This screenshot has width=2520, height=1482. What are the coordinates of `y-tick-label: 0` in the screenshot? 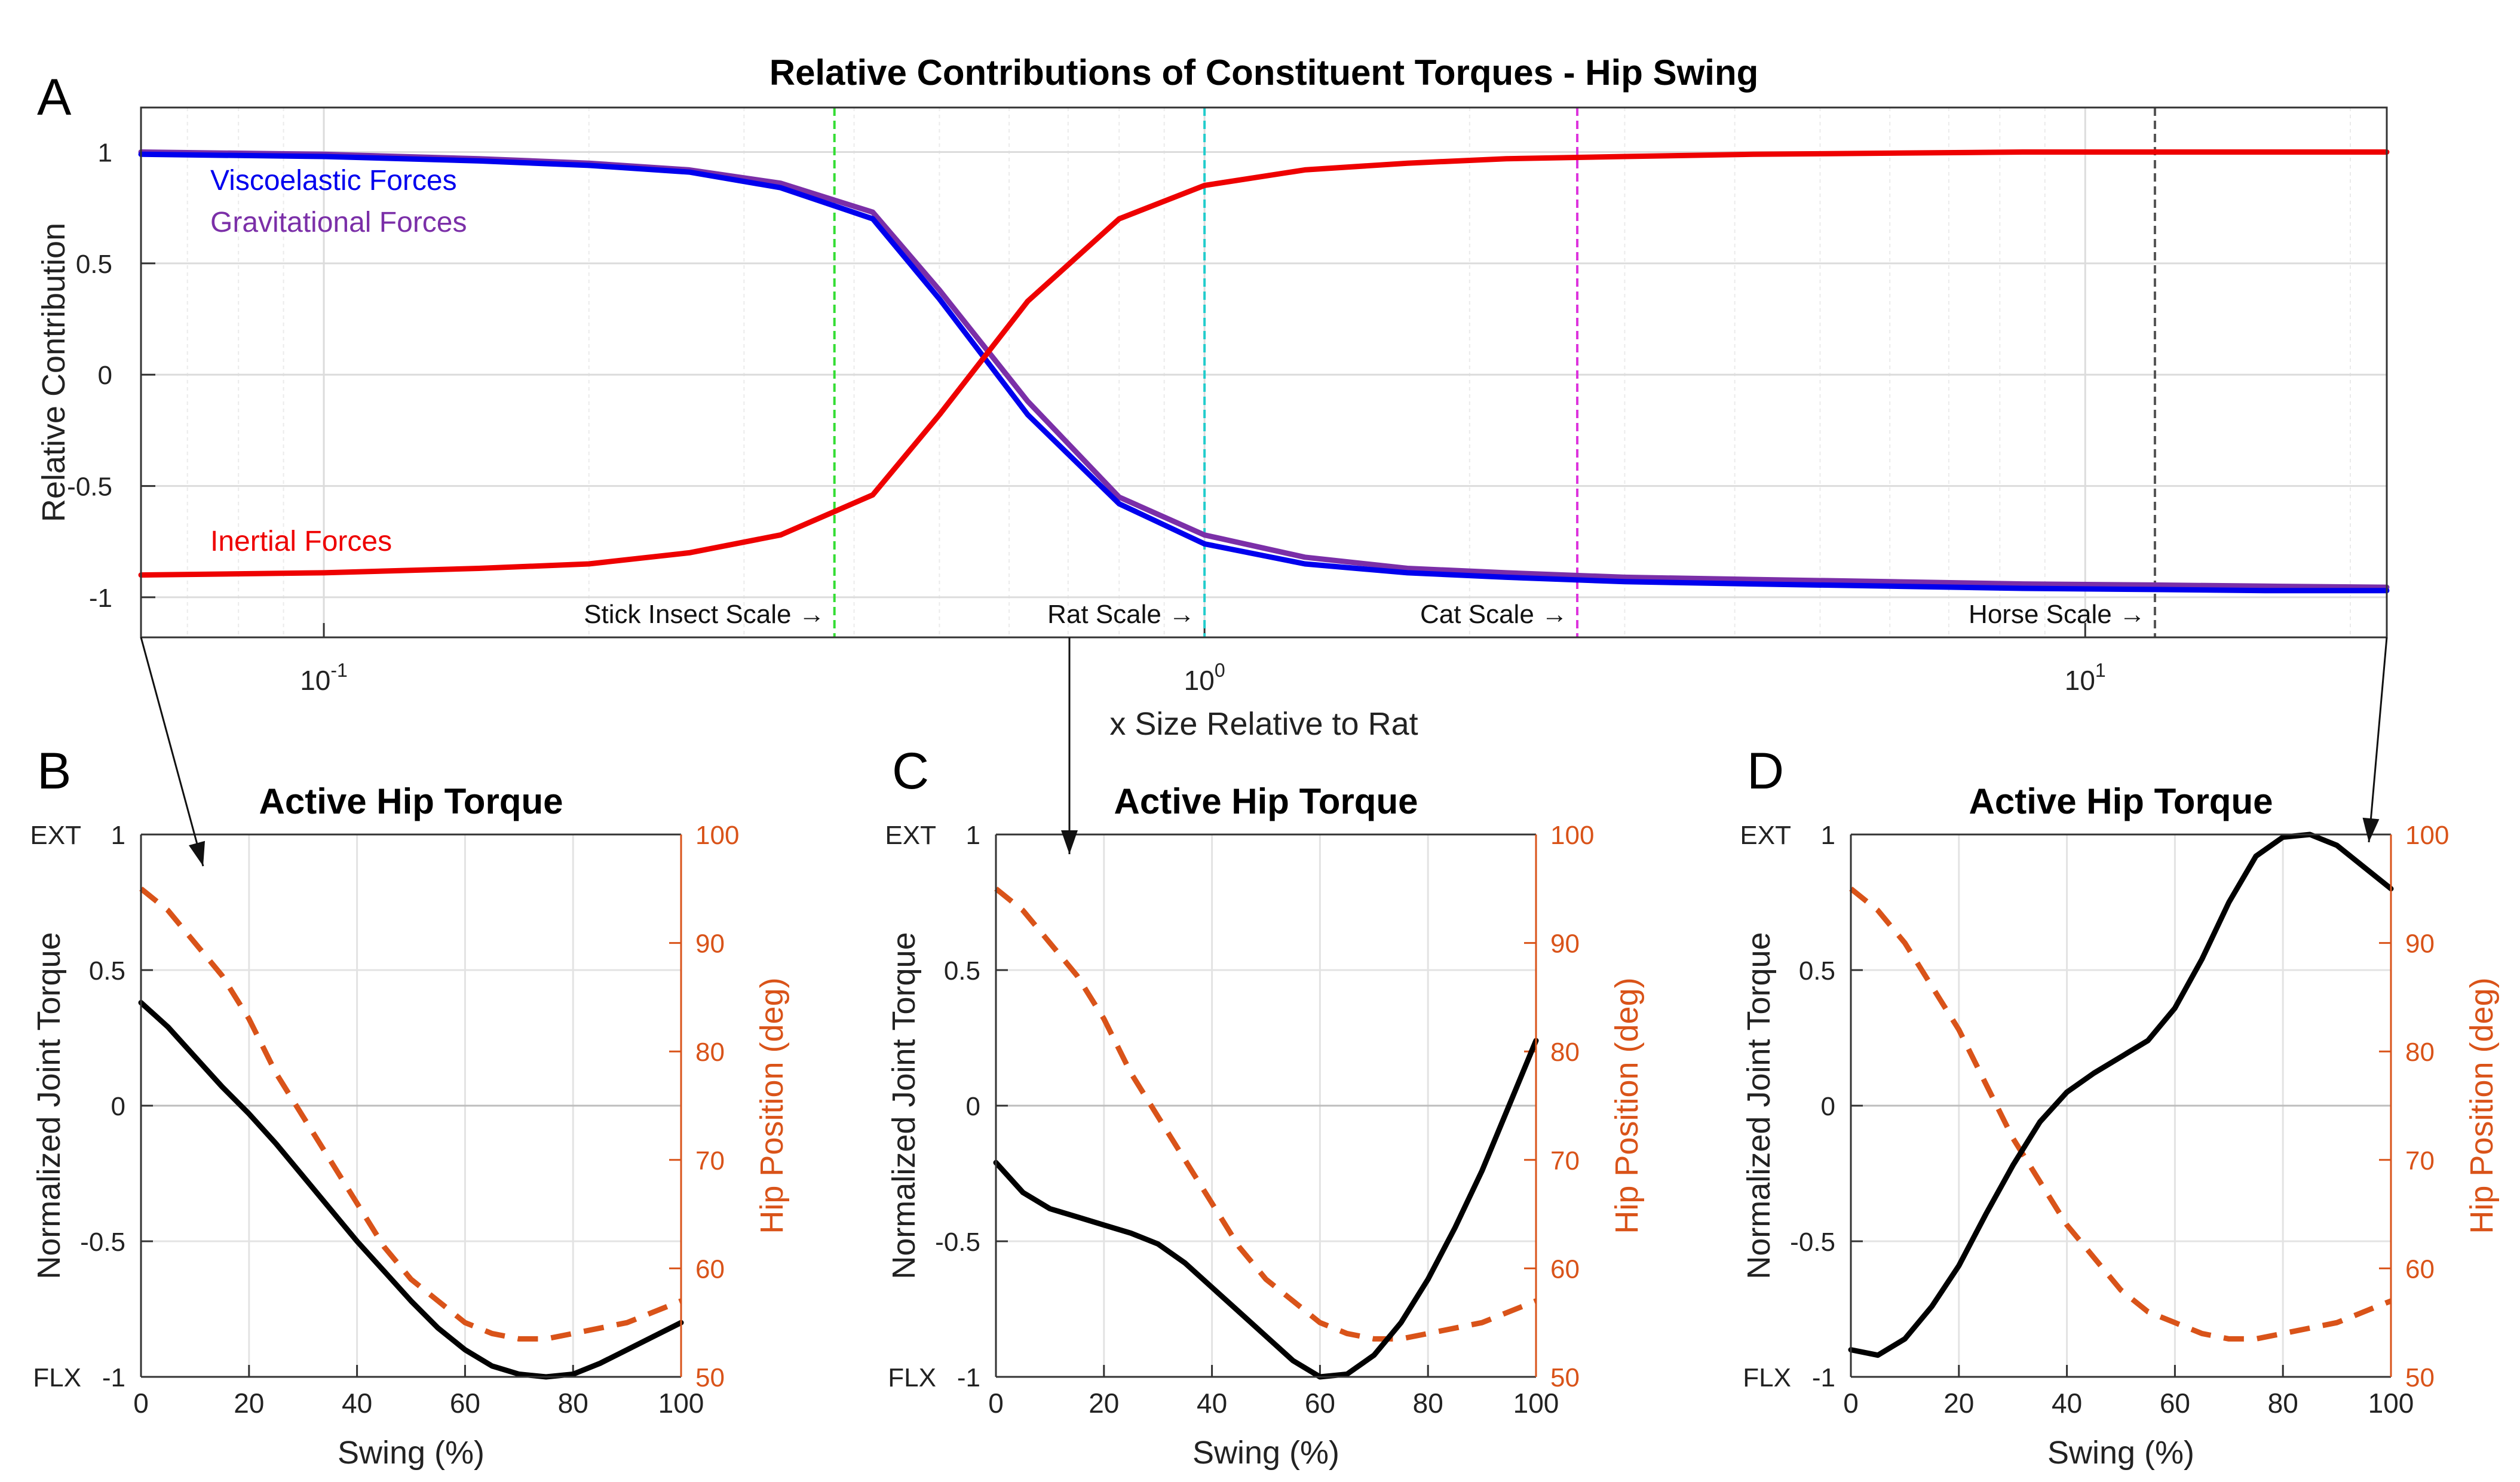 It's located at (1828, 1106).